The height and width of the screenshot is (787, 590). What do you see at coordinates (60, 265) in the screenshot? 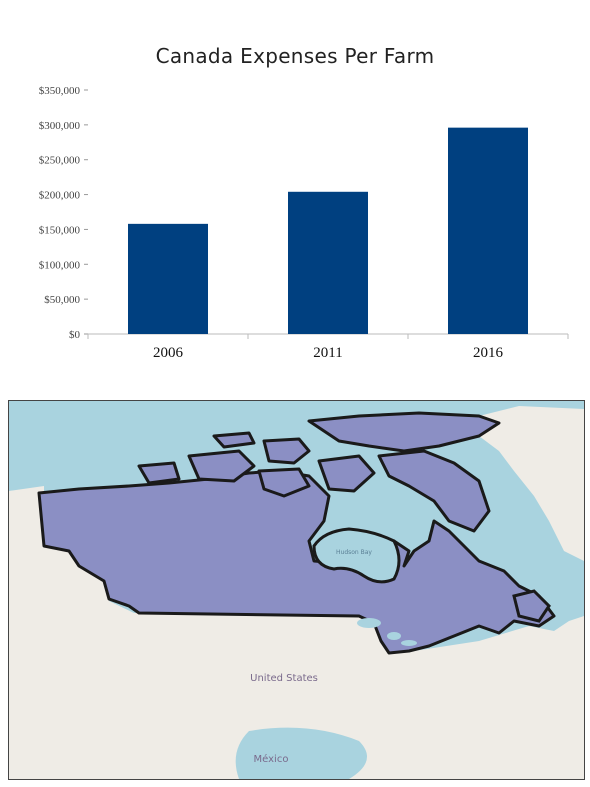
I see `y-tick-label: $100,000` at bounding box center [60, 265].